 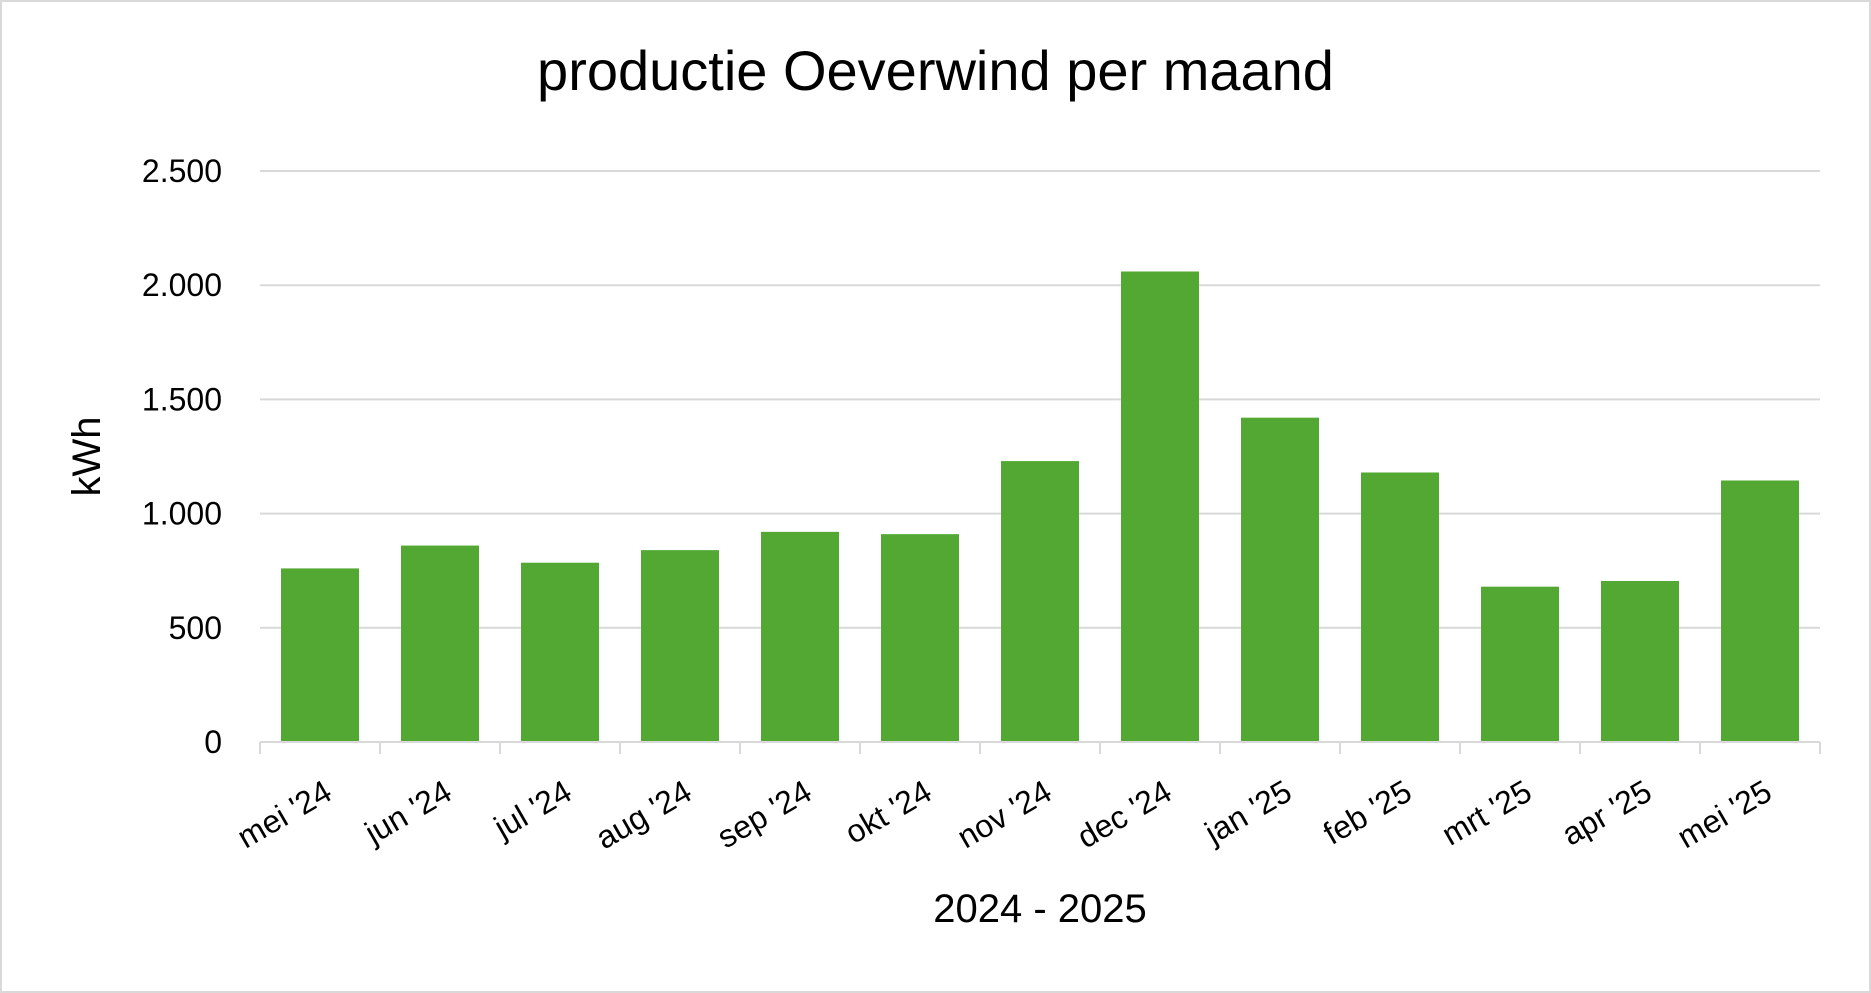 What do you see at coordinates (182, 514) in the screenshot?
I see `y-tick-label: 1.000` at bounding box center [182, 514].